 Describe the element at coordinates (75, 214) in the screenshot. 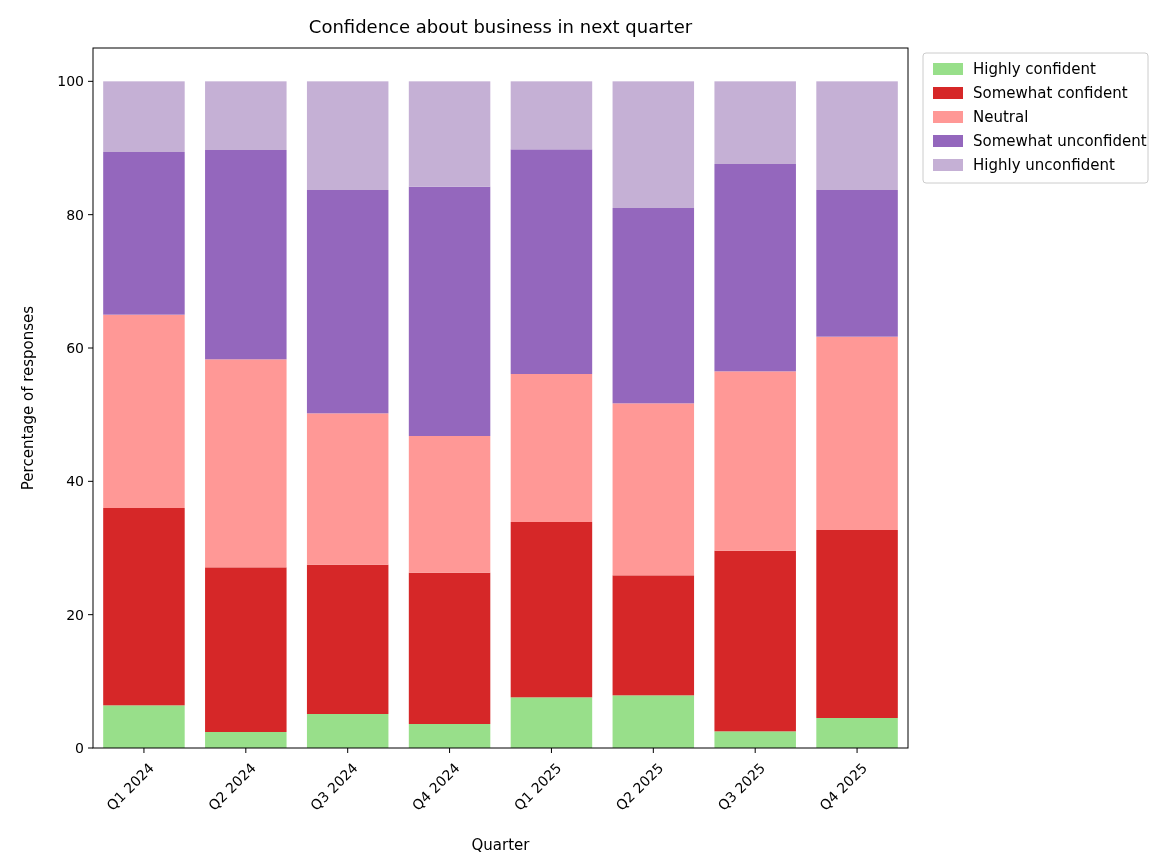

I see `y-tick-label: 80` at that location.